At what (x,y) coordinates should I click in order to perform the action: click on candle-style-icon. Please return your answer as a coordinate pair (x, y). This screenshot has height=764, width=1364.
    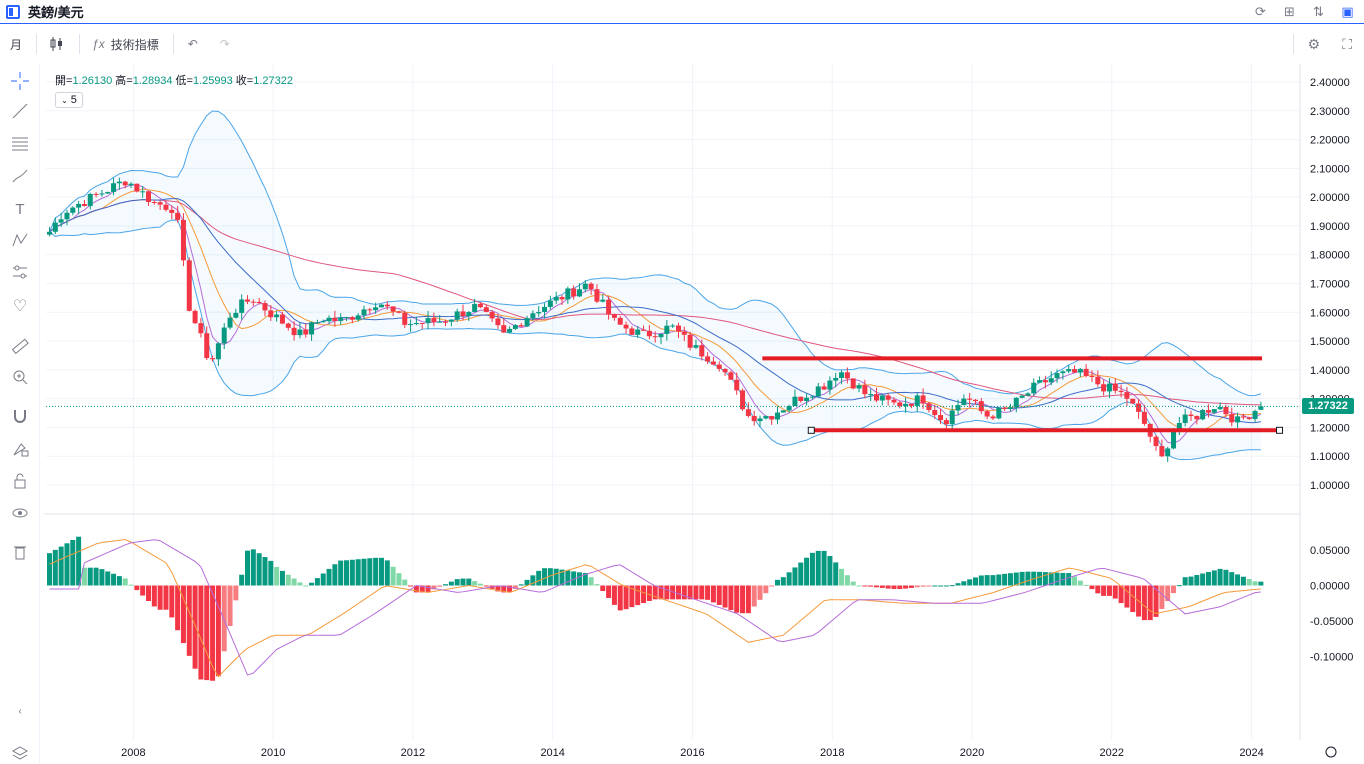
    Looking at the image, I should click on (57, 44).